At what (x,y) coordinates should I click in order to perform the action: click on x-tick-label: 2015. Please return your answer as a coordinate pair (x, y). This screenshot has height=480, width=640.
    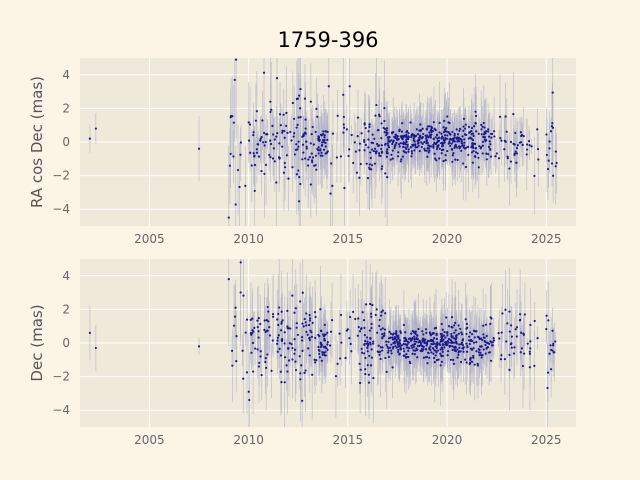
    Looking at the image, I should click on (348, 440).